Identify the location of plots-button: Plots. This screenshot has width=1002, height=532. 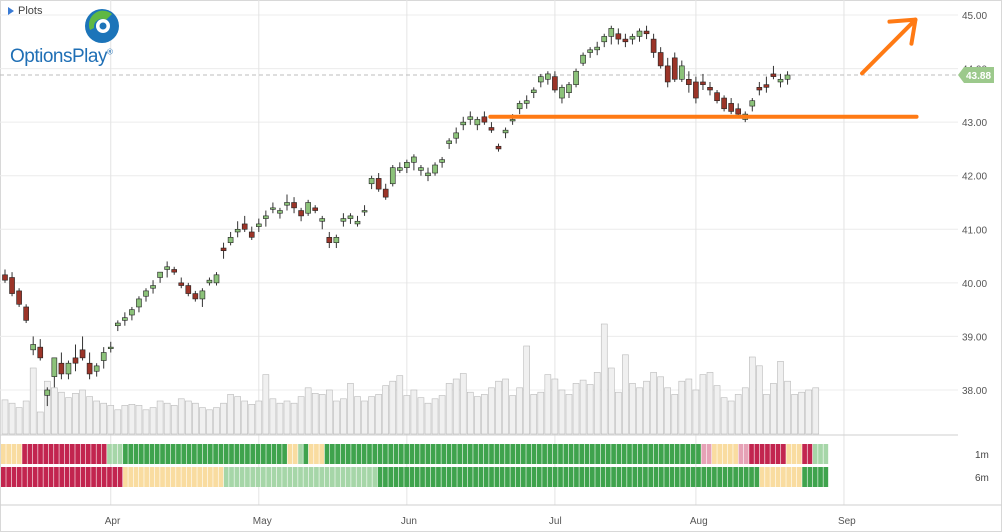
(25, 11).